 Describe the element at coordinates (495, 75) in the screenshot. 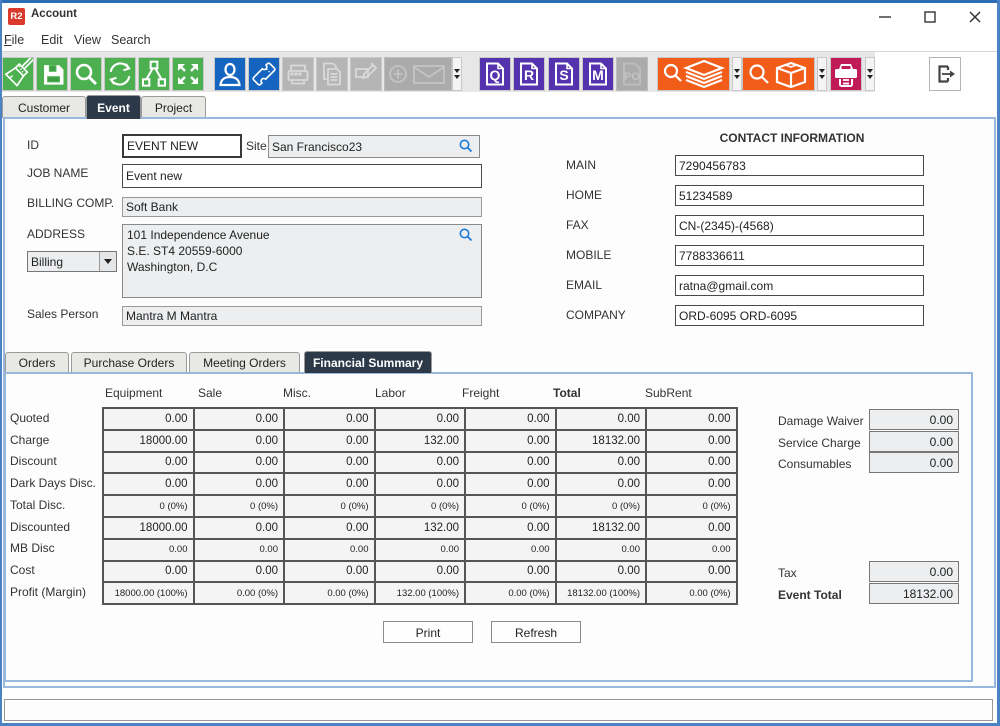

I see `svg-text: Q` at that location.